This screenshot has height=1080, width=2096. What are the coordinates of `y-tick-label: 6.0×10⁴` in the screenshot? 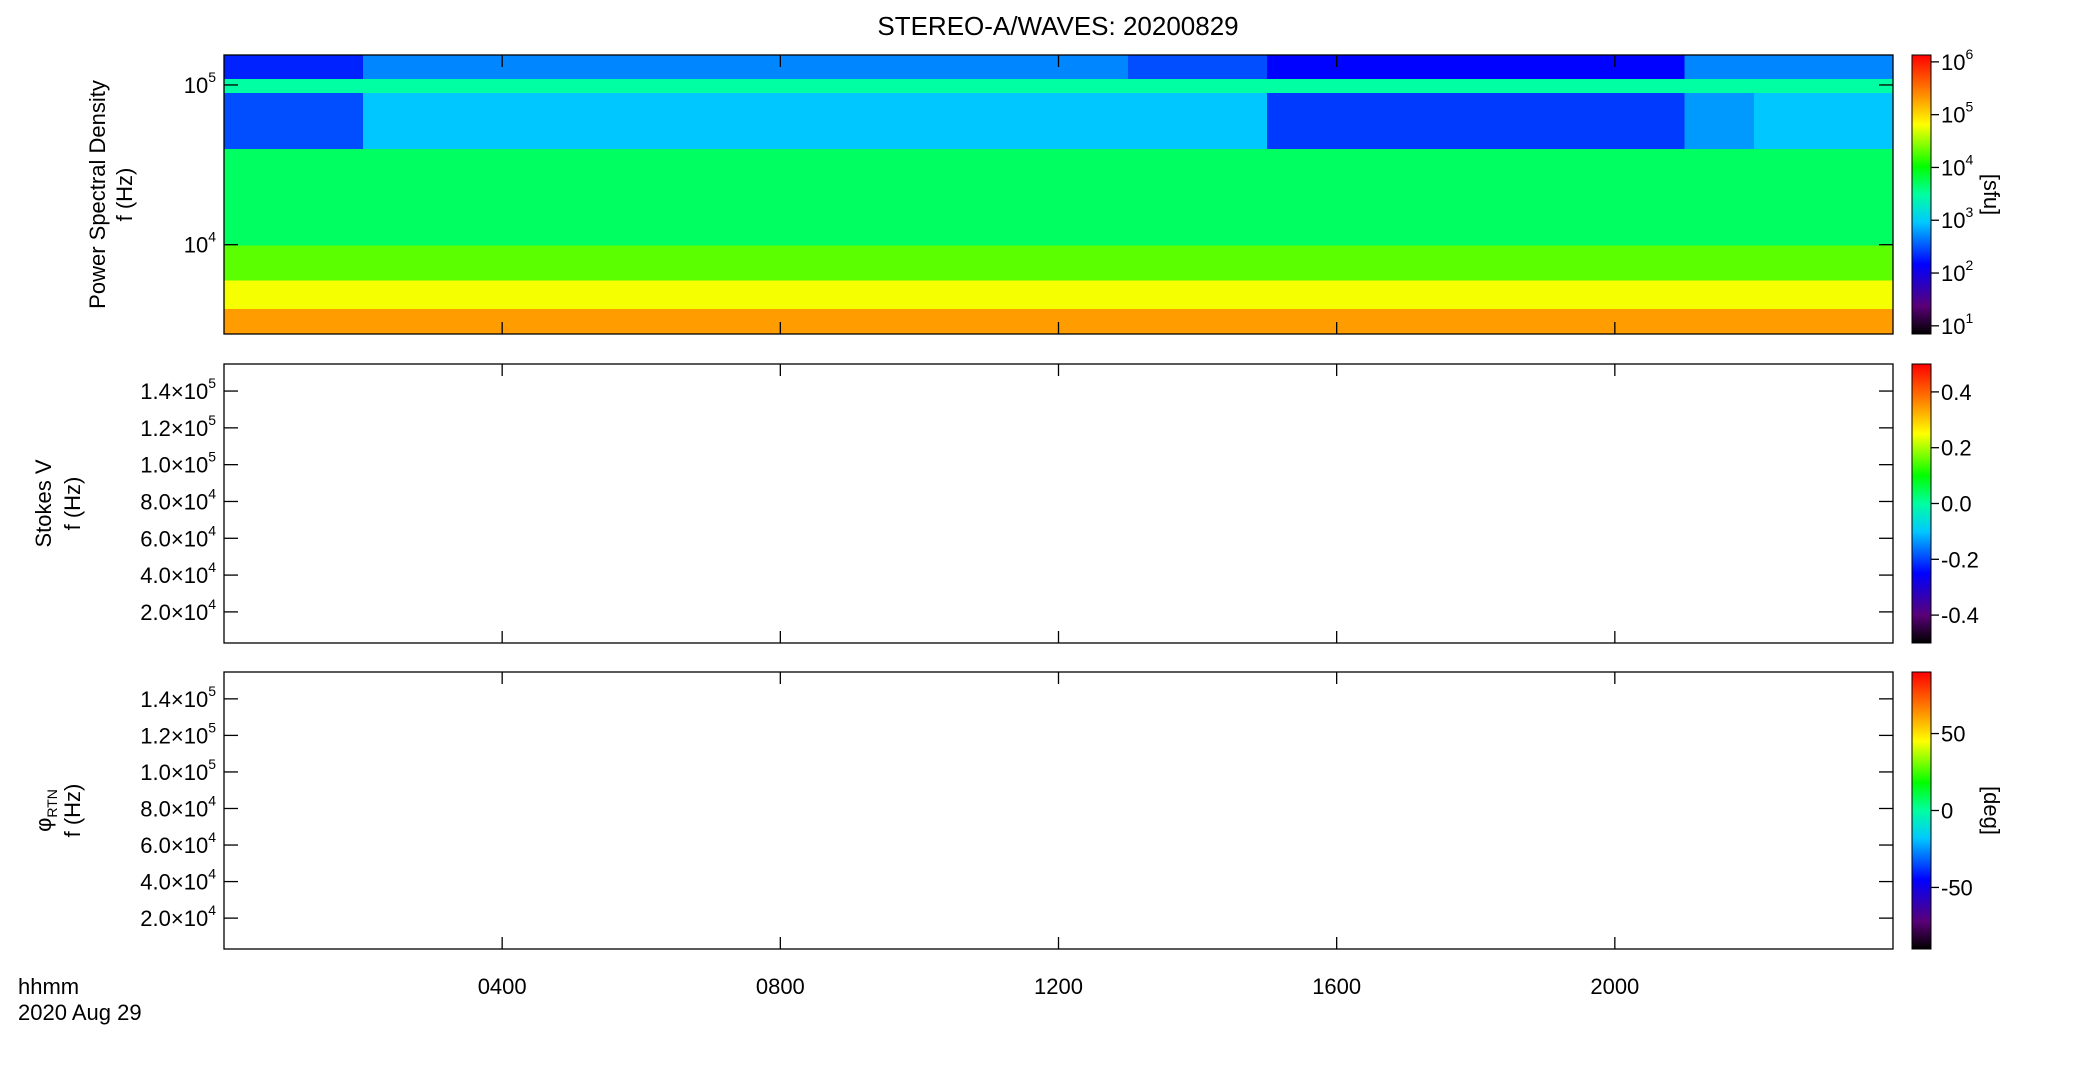 It's located at (178, 536).